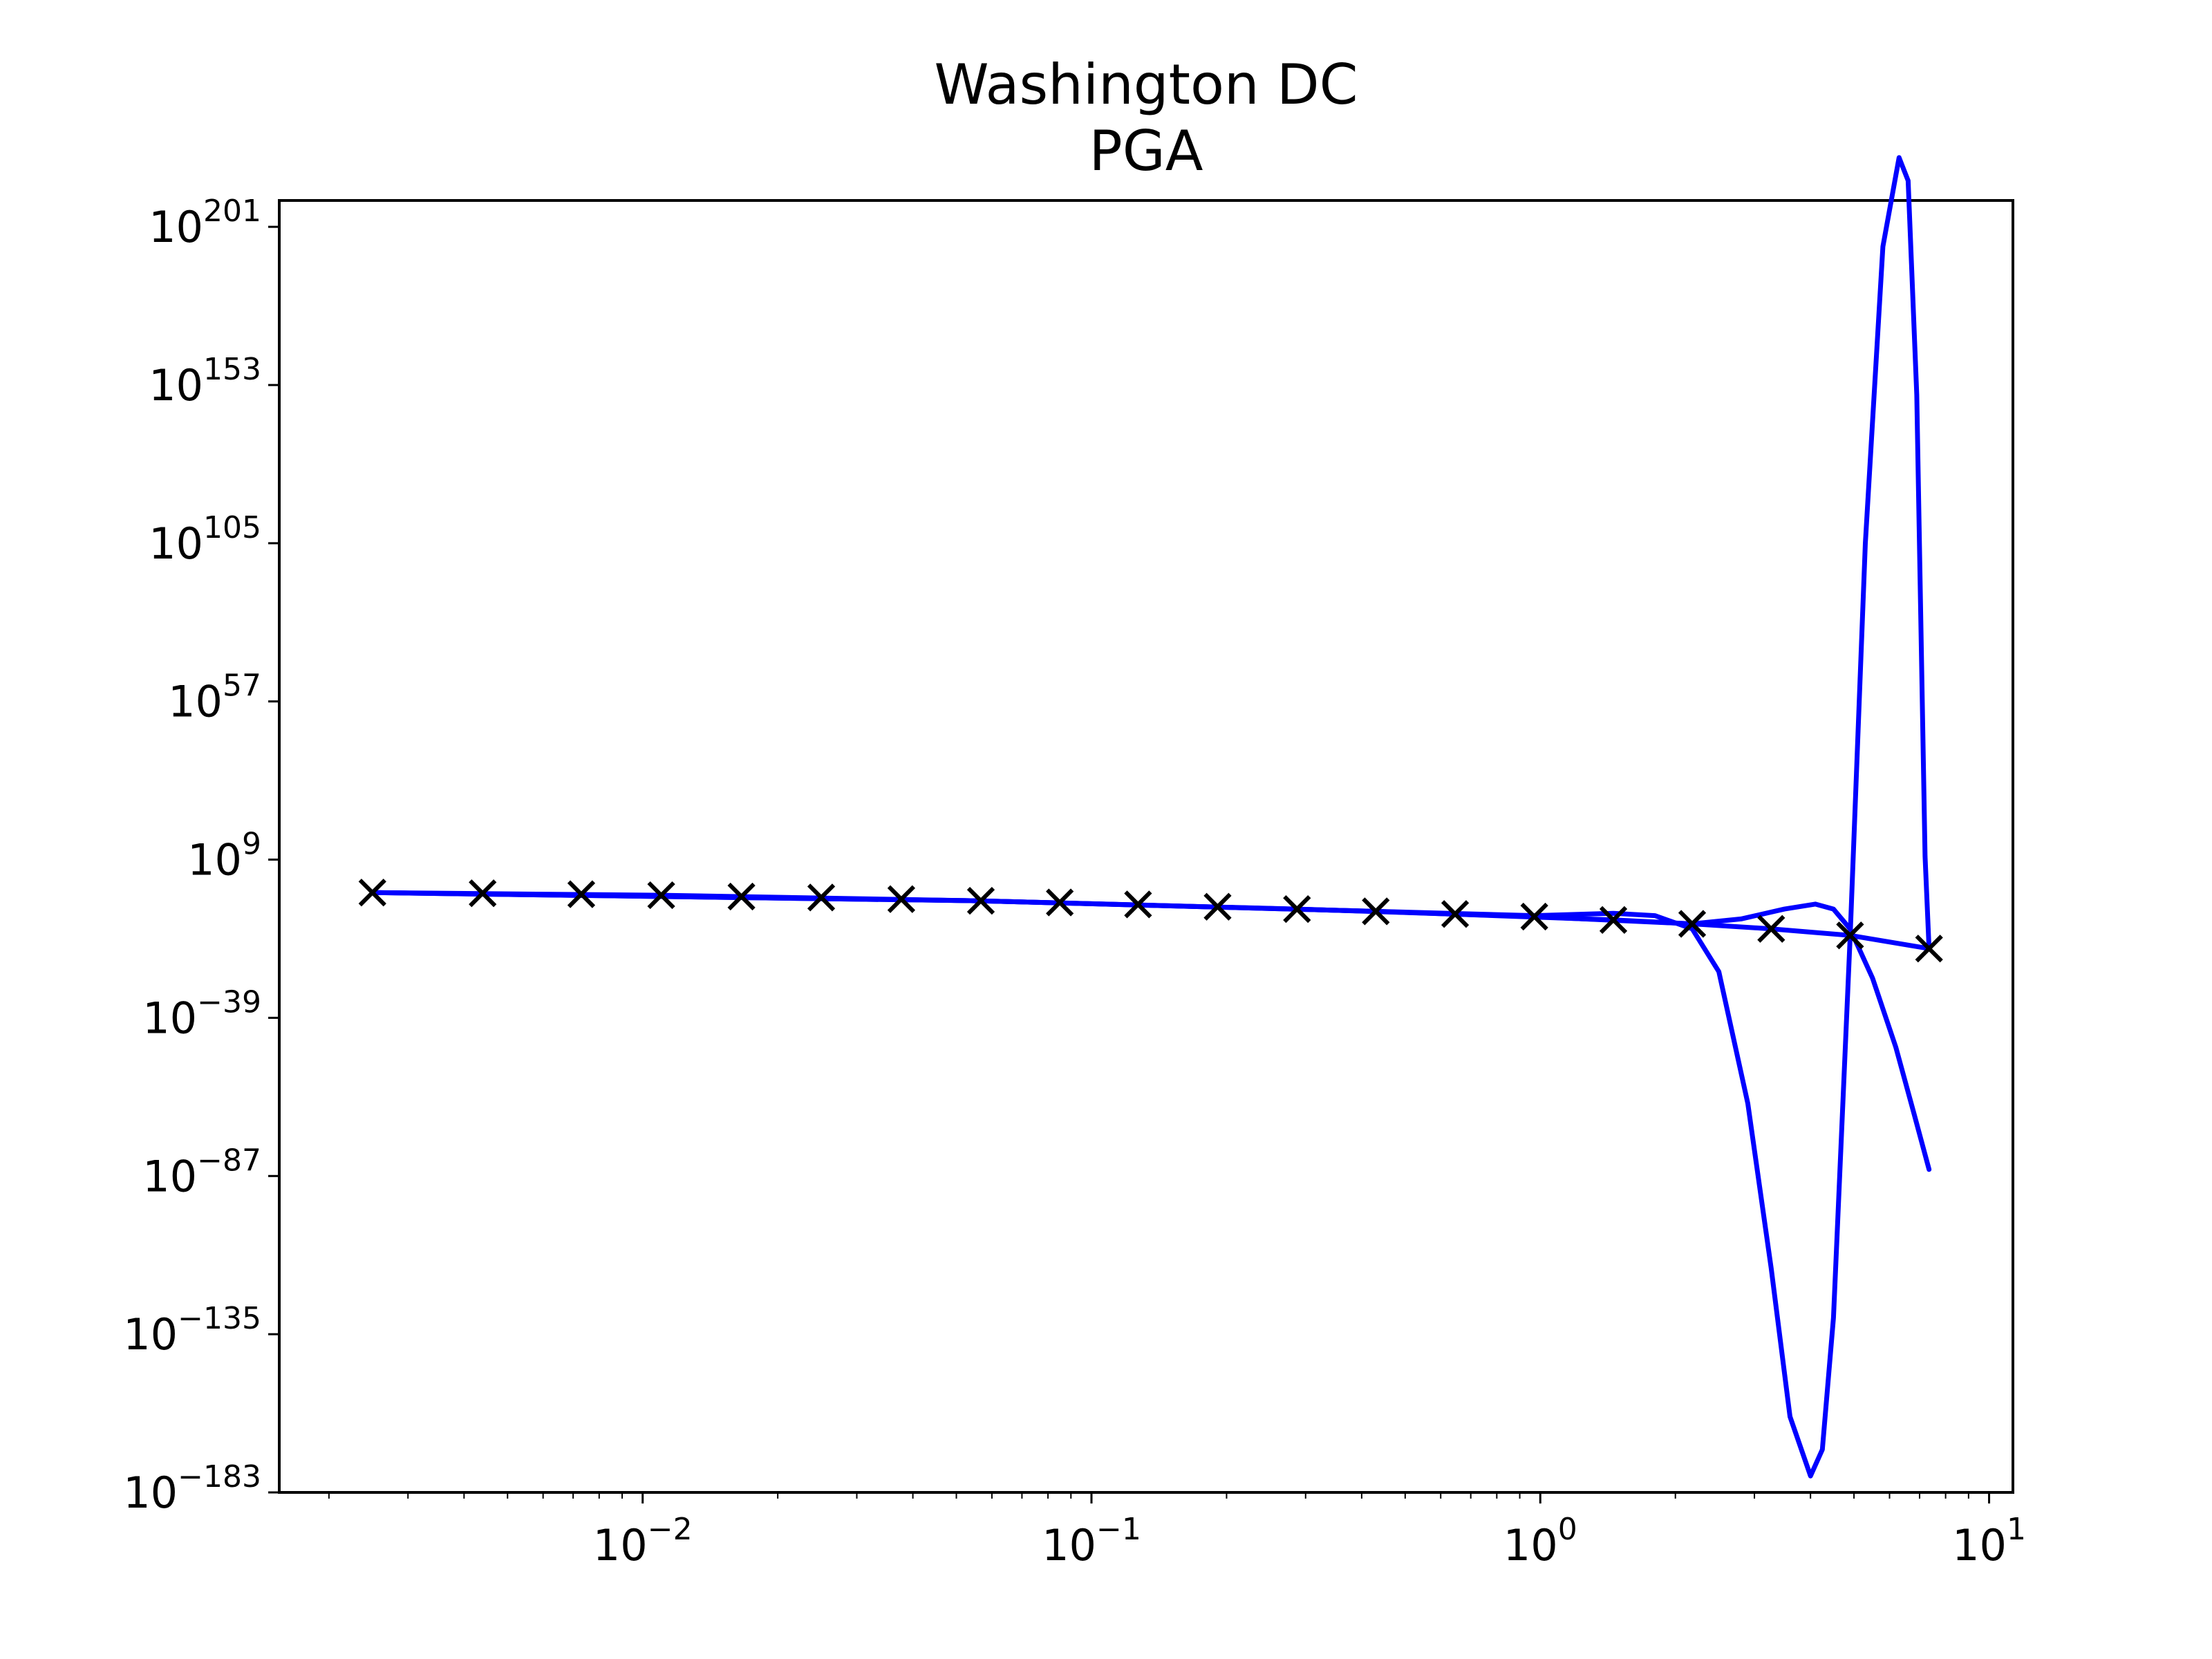 The width and height of the screenshot is (2212, 1659). Describe the element at coordinates (1091, 1541) in the screenshot. I see `x-tick-label: 10⁻¹` at that location.